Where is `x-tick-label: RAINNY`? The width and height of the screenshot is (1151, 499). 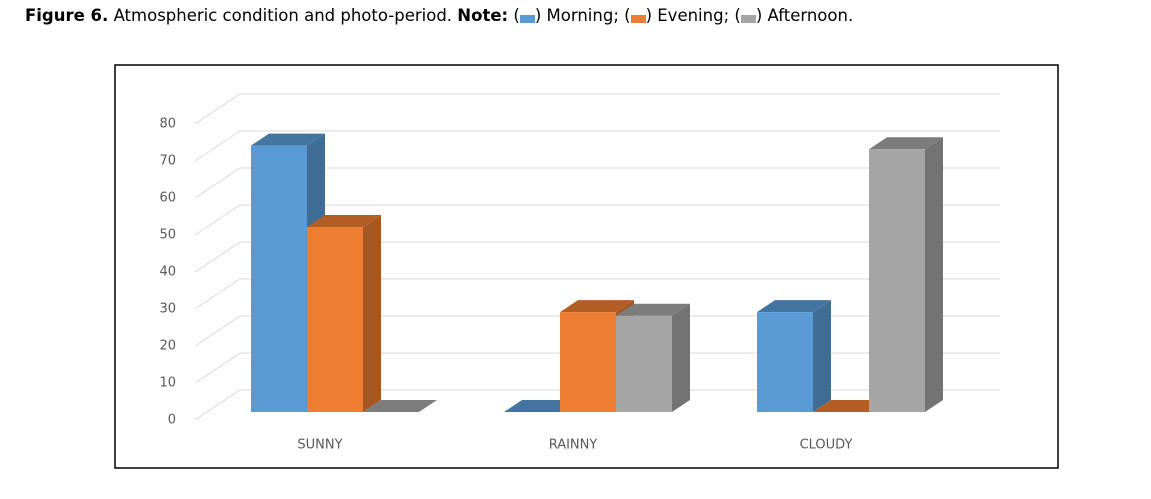
x-tick-label: RAINNY is located at coordinates (573, 445).